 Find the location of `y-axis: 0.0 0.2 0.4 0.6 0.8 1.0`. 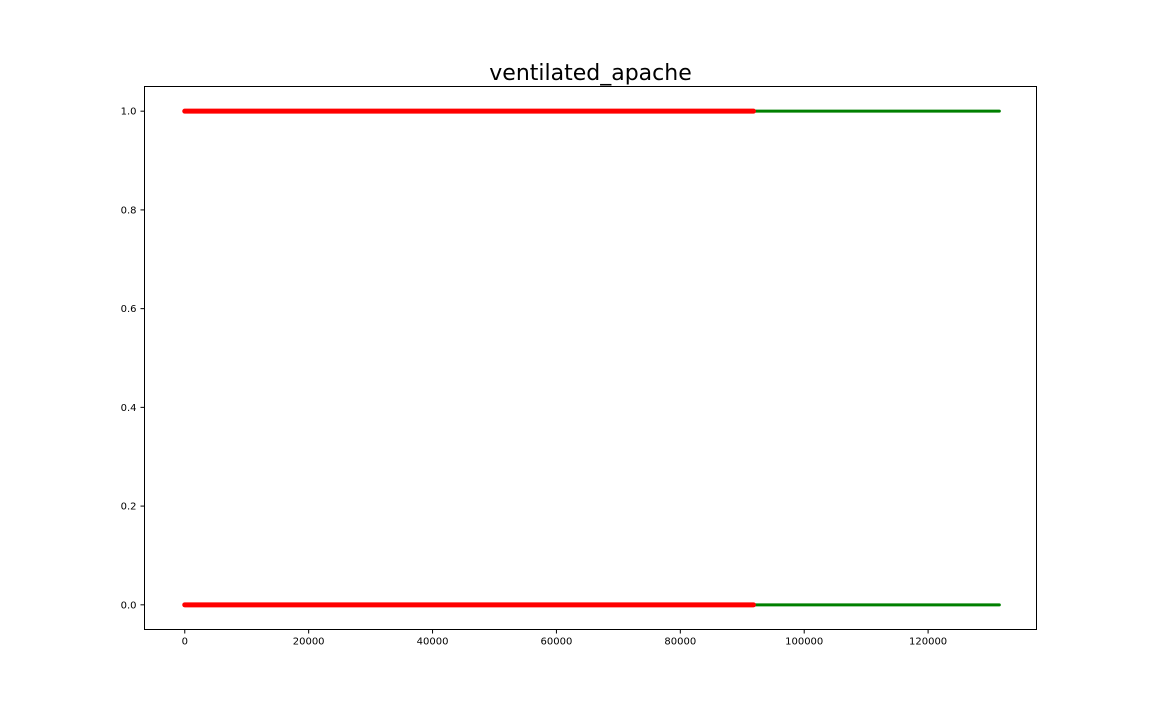

y-axis: 0.0 0.2 0.4 0.6 0.8 1.0 is located at coordinates (133, 359).